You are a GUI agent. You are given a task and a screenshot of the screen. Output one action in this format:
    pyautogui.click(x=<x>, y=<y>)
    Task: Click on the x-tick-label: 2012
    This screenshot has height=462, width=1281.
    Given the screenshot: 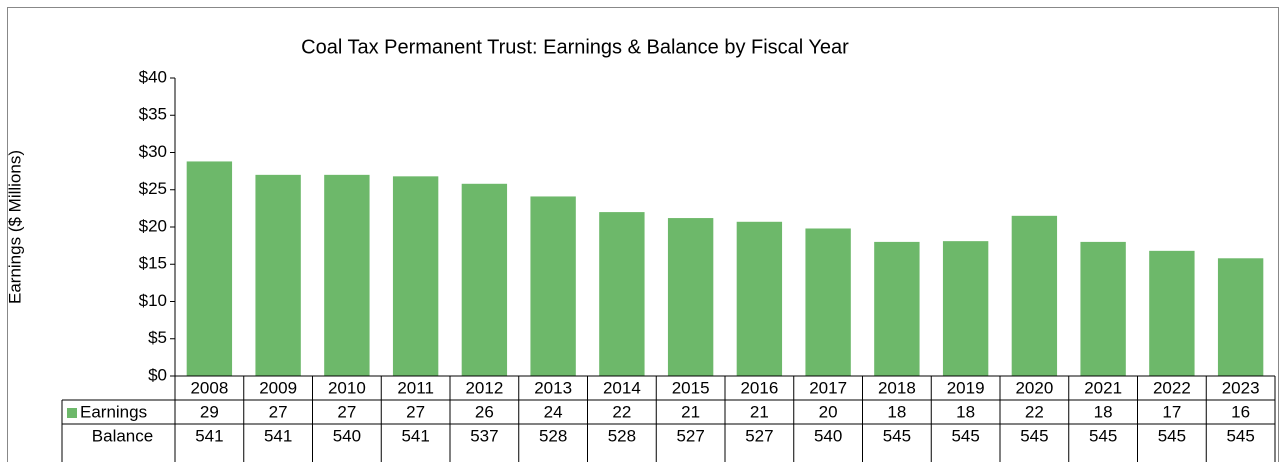 What is the action you would take?
    pyautogui.click(x=484, y=387)
    